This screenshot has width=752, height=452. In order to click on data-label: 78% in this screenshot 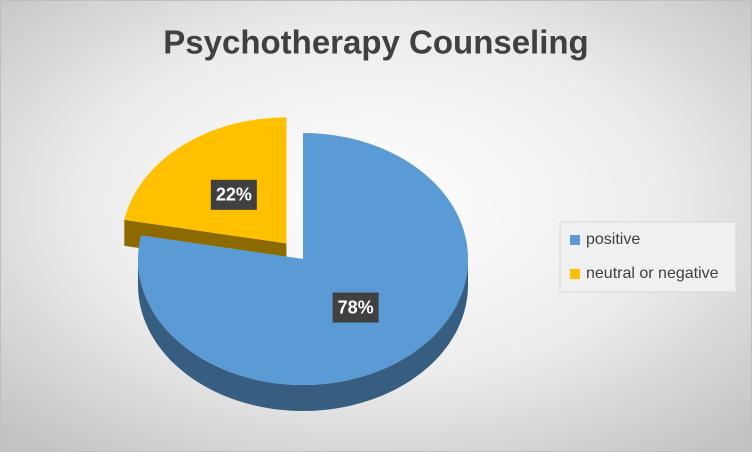, I will do `click(356, 307)`.